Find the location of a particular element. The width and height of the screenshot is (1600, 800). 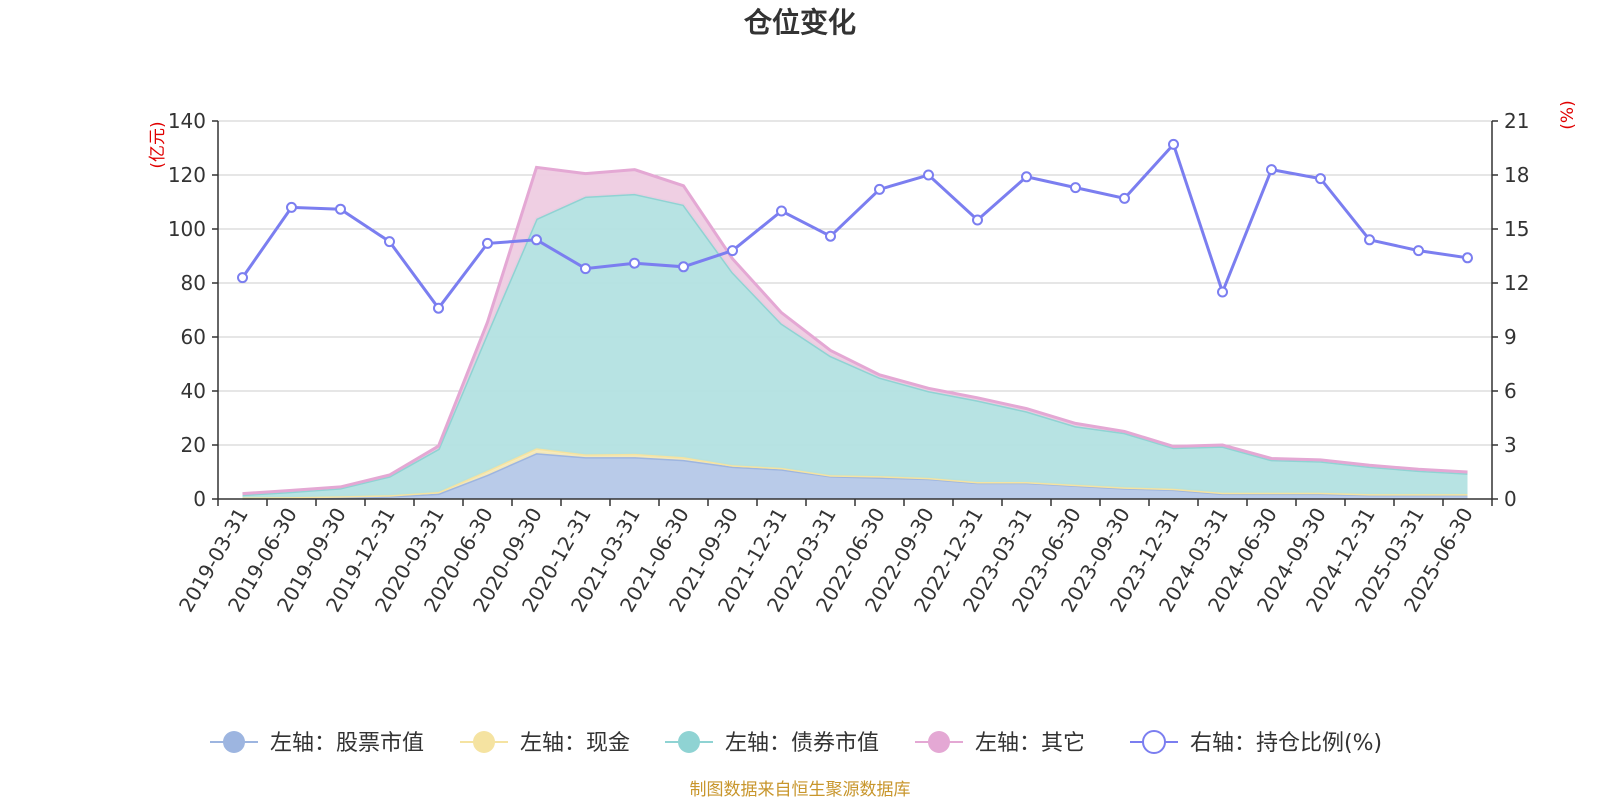

legend-item: 左轴：股票市值 is located at coordinates (317, 743).